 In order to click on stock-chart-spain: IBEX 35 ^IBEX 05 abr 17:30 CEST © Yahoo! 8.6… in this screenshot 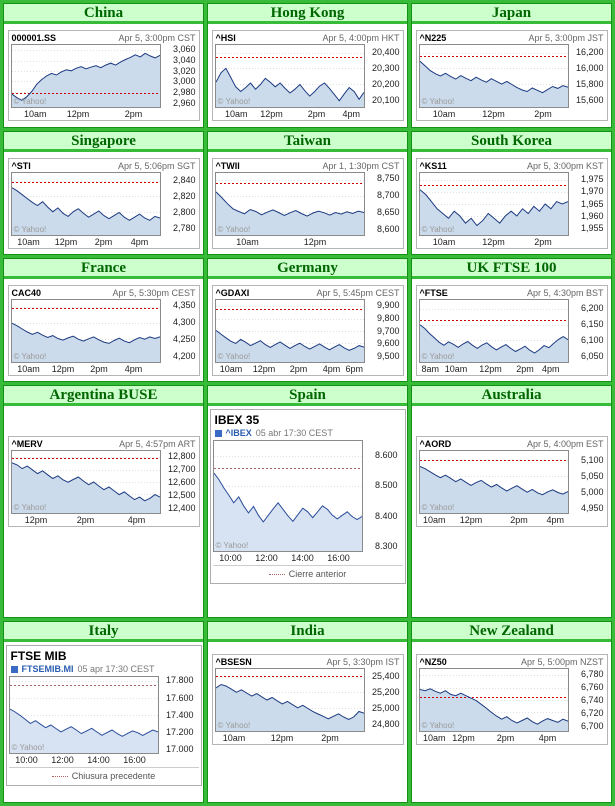, I will do `click(307, 496)`.